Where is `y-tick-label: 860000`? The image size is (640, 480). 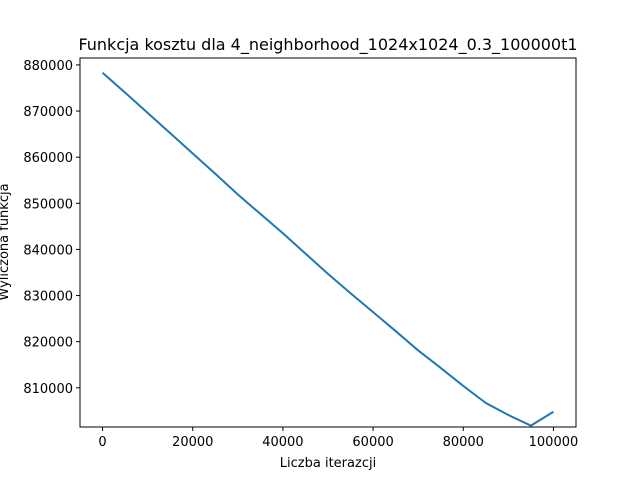
y-tick-label: 860000 is located at coordinates (48, 158).